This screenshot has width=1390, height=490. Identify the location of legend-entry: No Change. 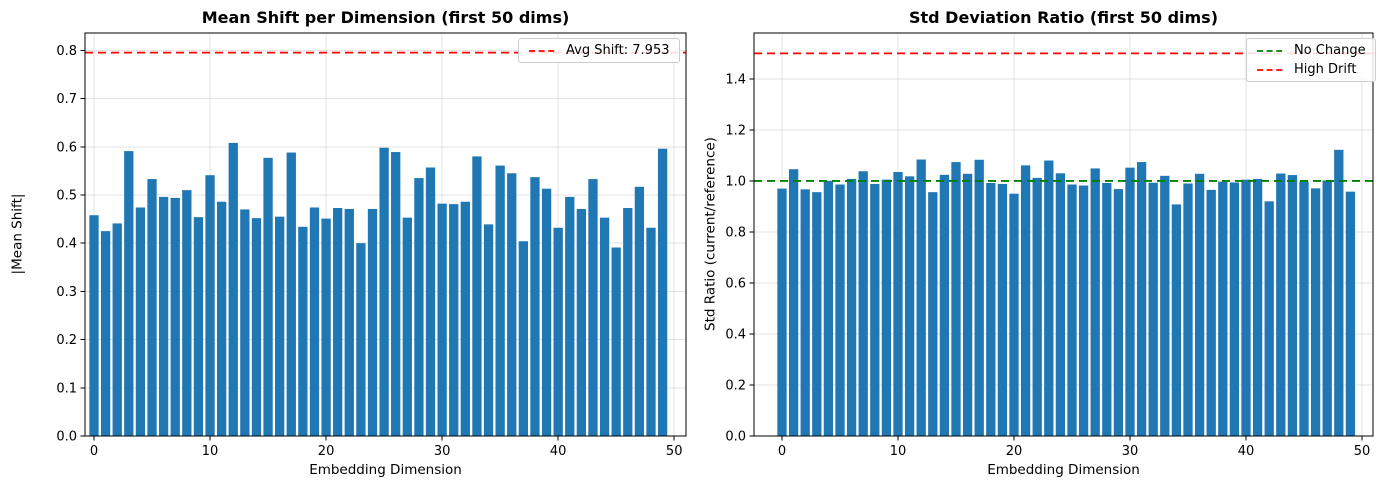
(1311, 50).